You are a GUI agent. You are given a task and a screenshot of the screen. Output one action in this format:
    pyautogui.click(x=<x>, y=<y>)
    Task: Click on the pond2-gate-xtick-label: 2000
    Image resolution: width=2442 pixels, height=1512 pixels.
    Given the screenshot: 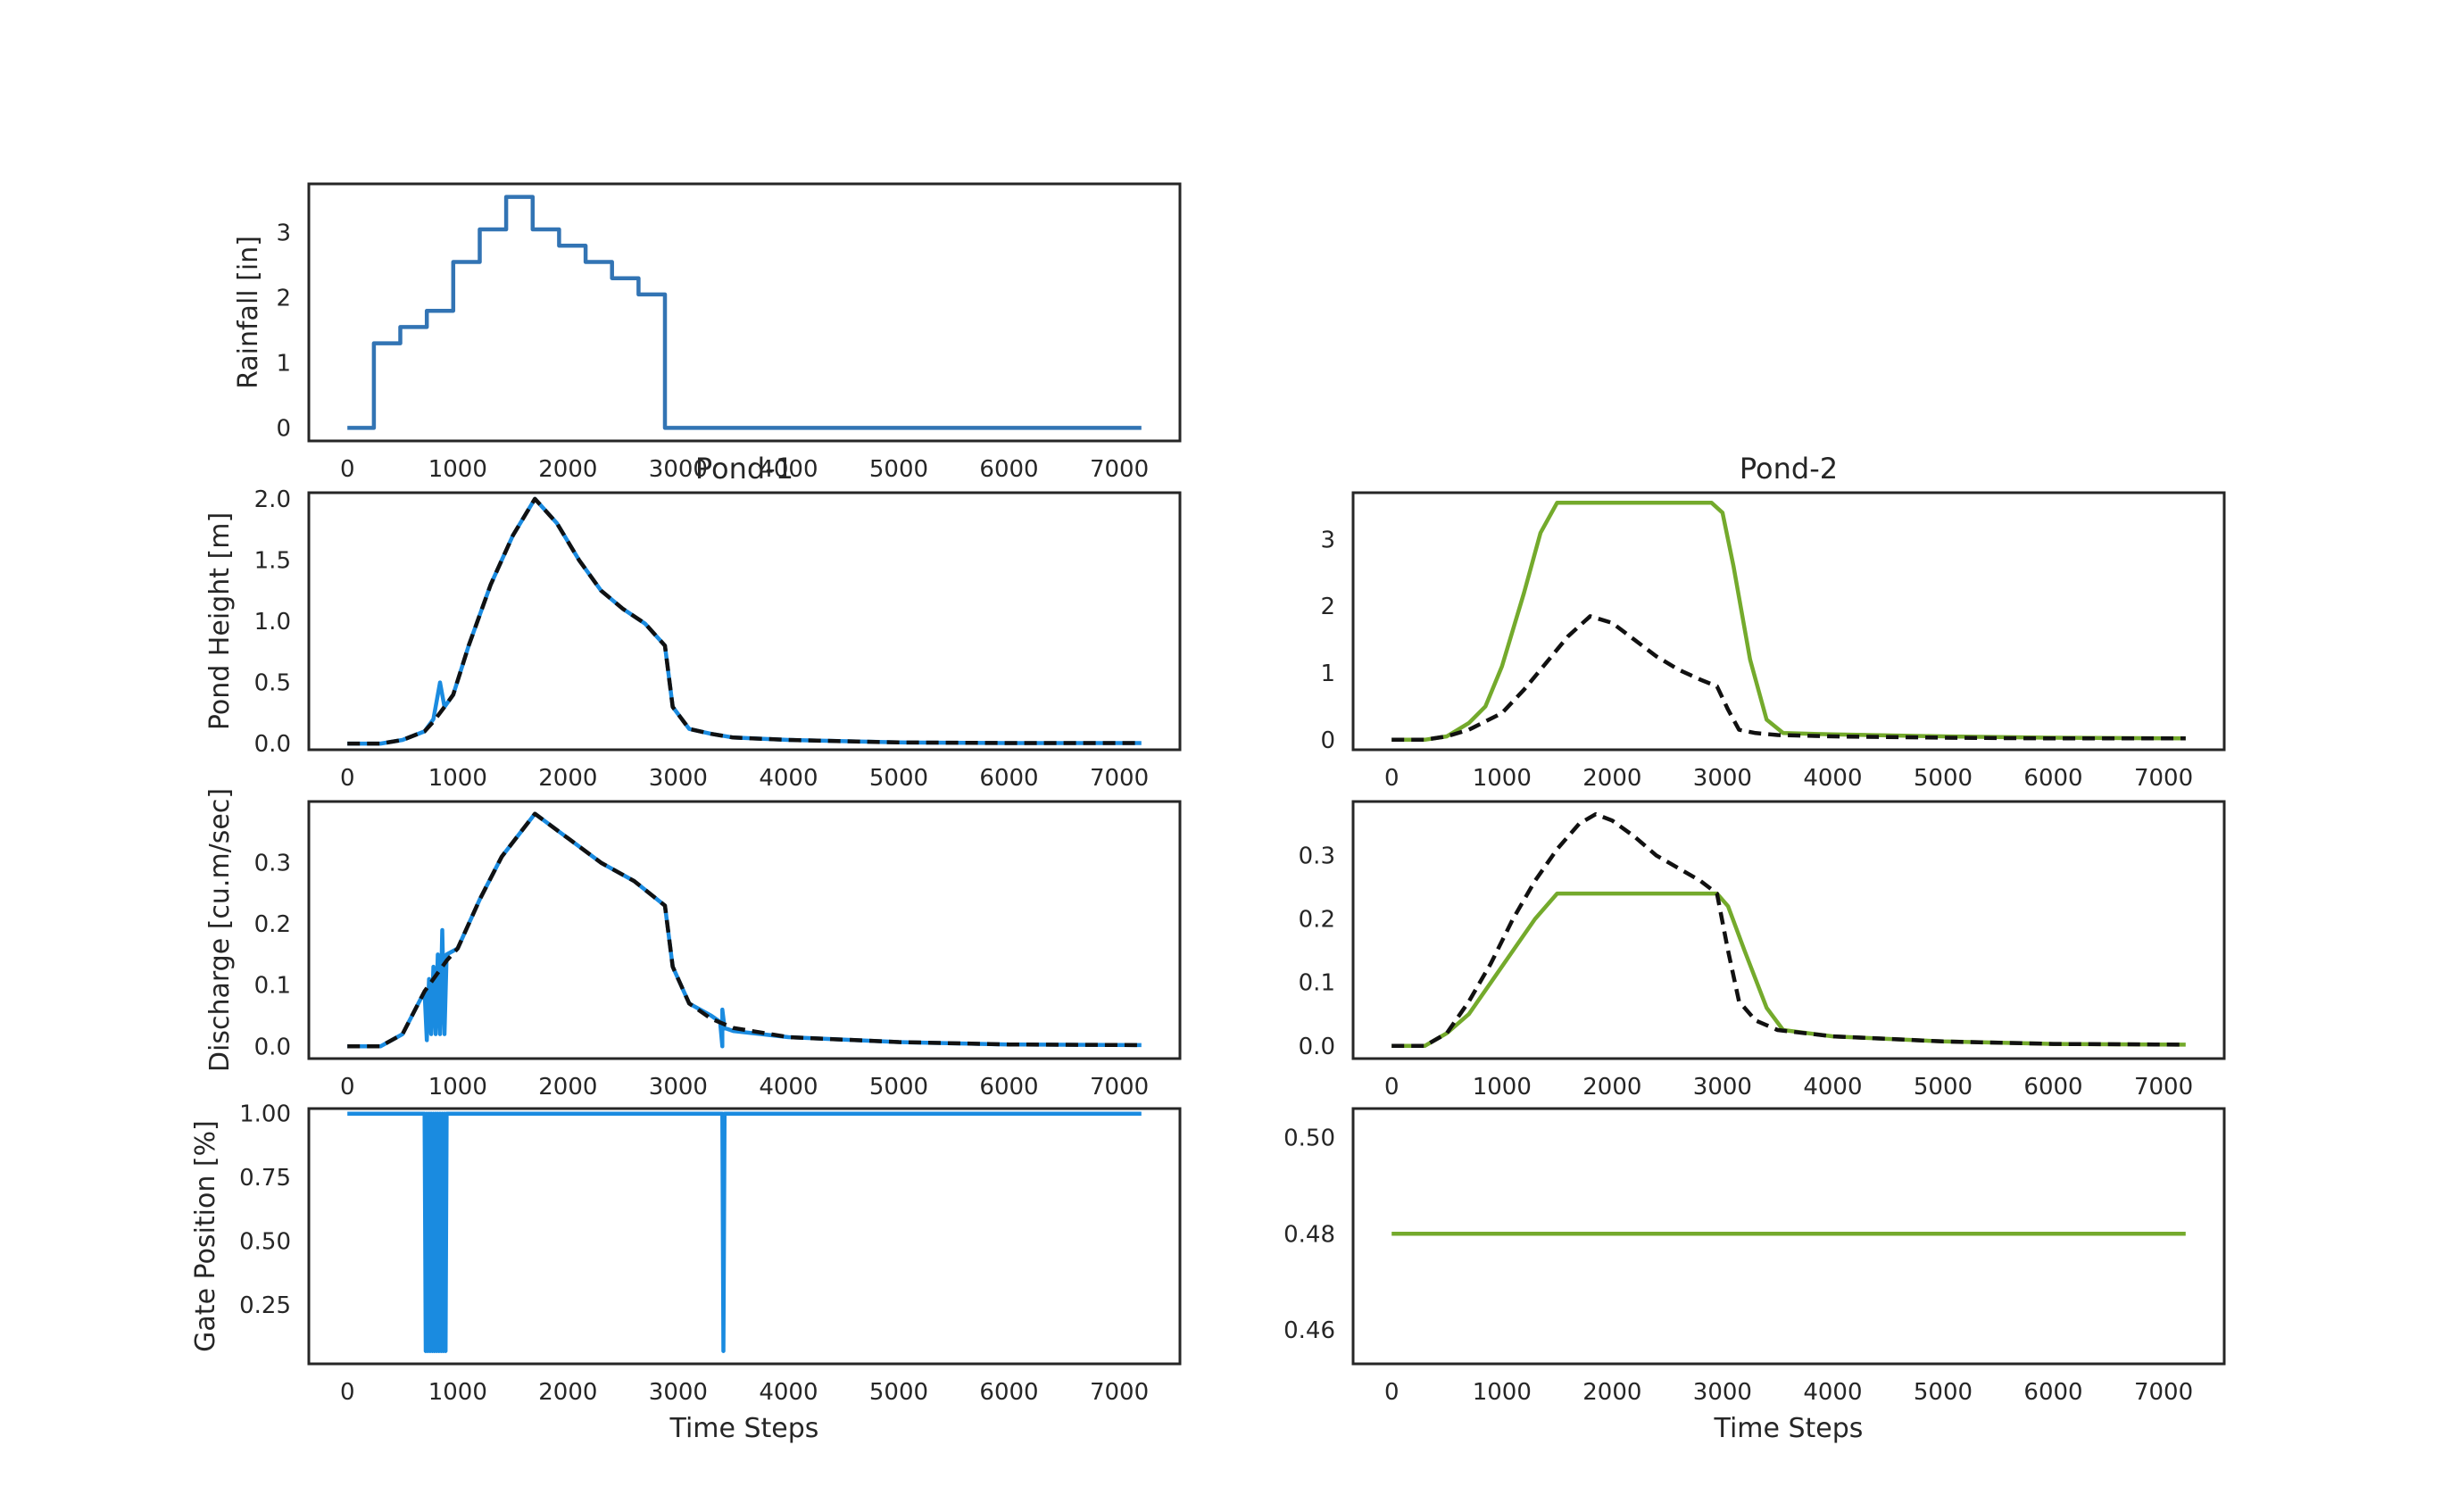 What is the action you would take?
    pyautogui.click(x=1611, y=1393)
    